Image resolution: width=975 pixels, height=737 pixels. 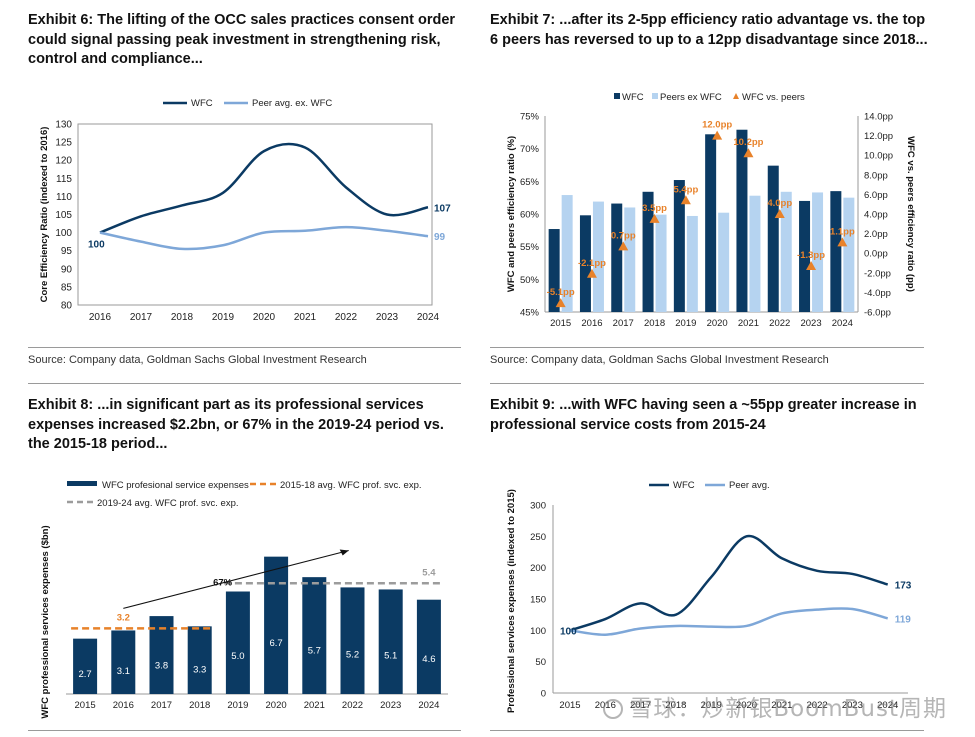 I want to click on bar-data-label: 5.1, so click(x=390, y=655).